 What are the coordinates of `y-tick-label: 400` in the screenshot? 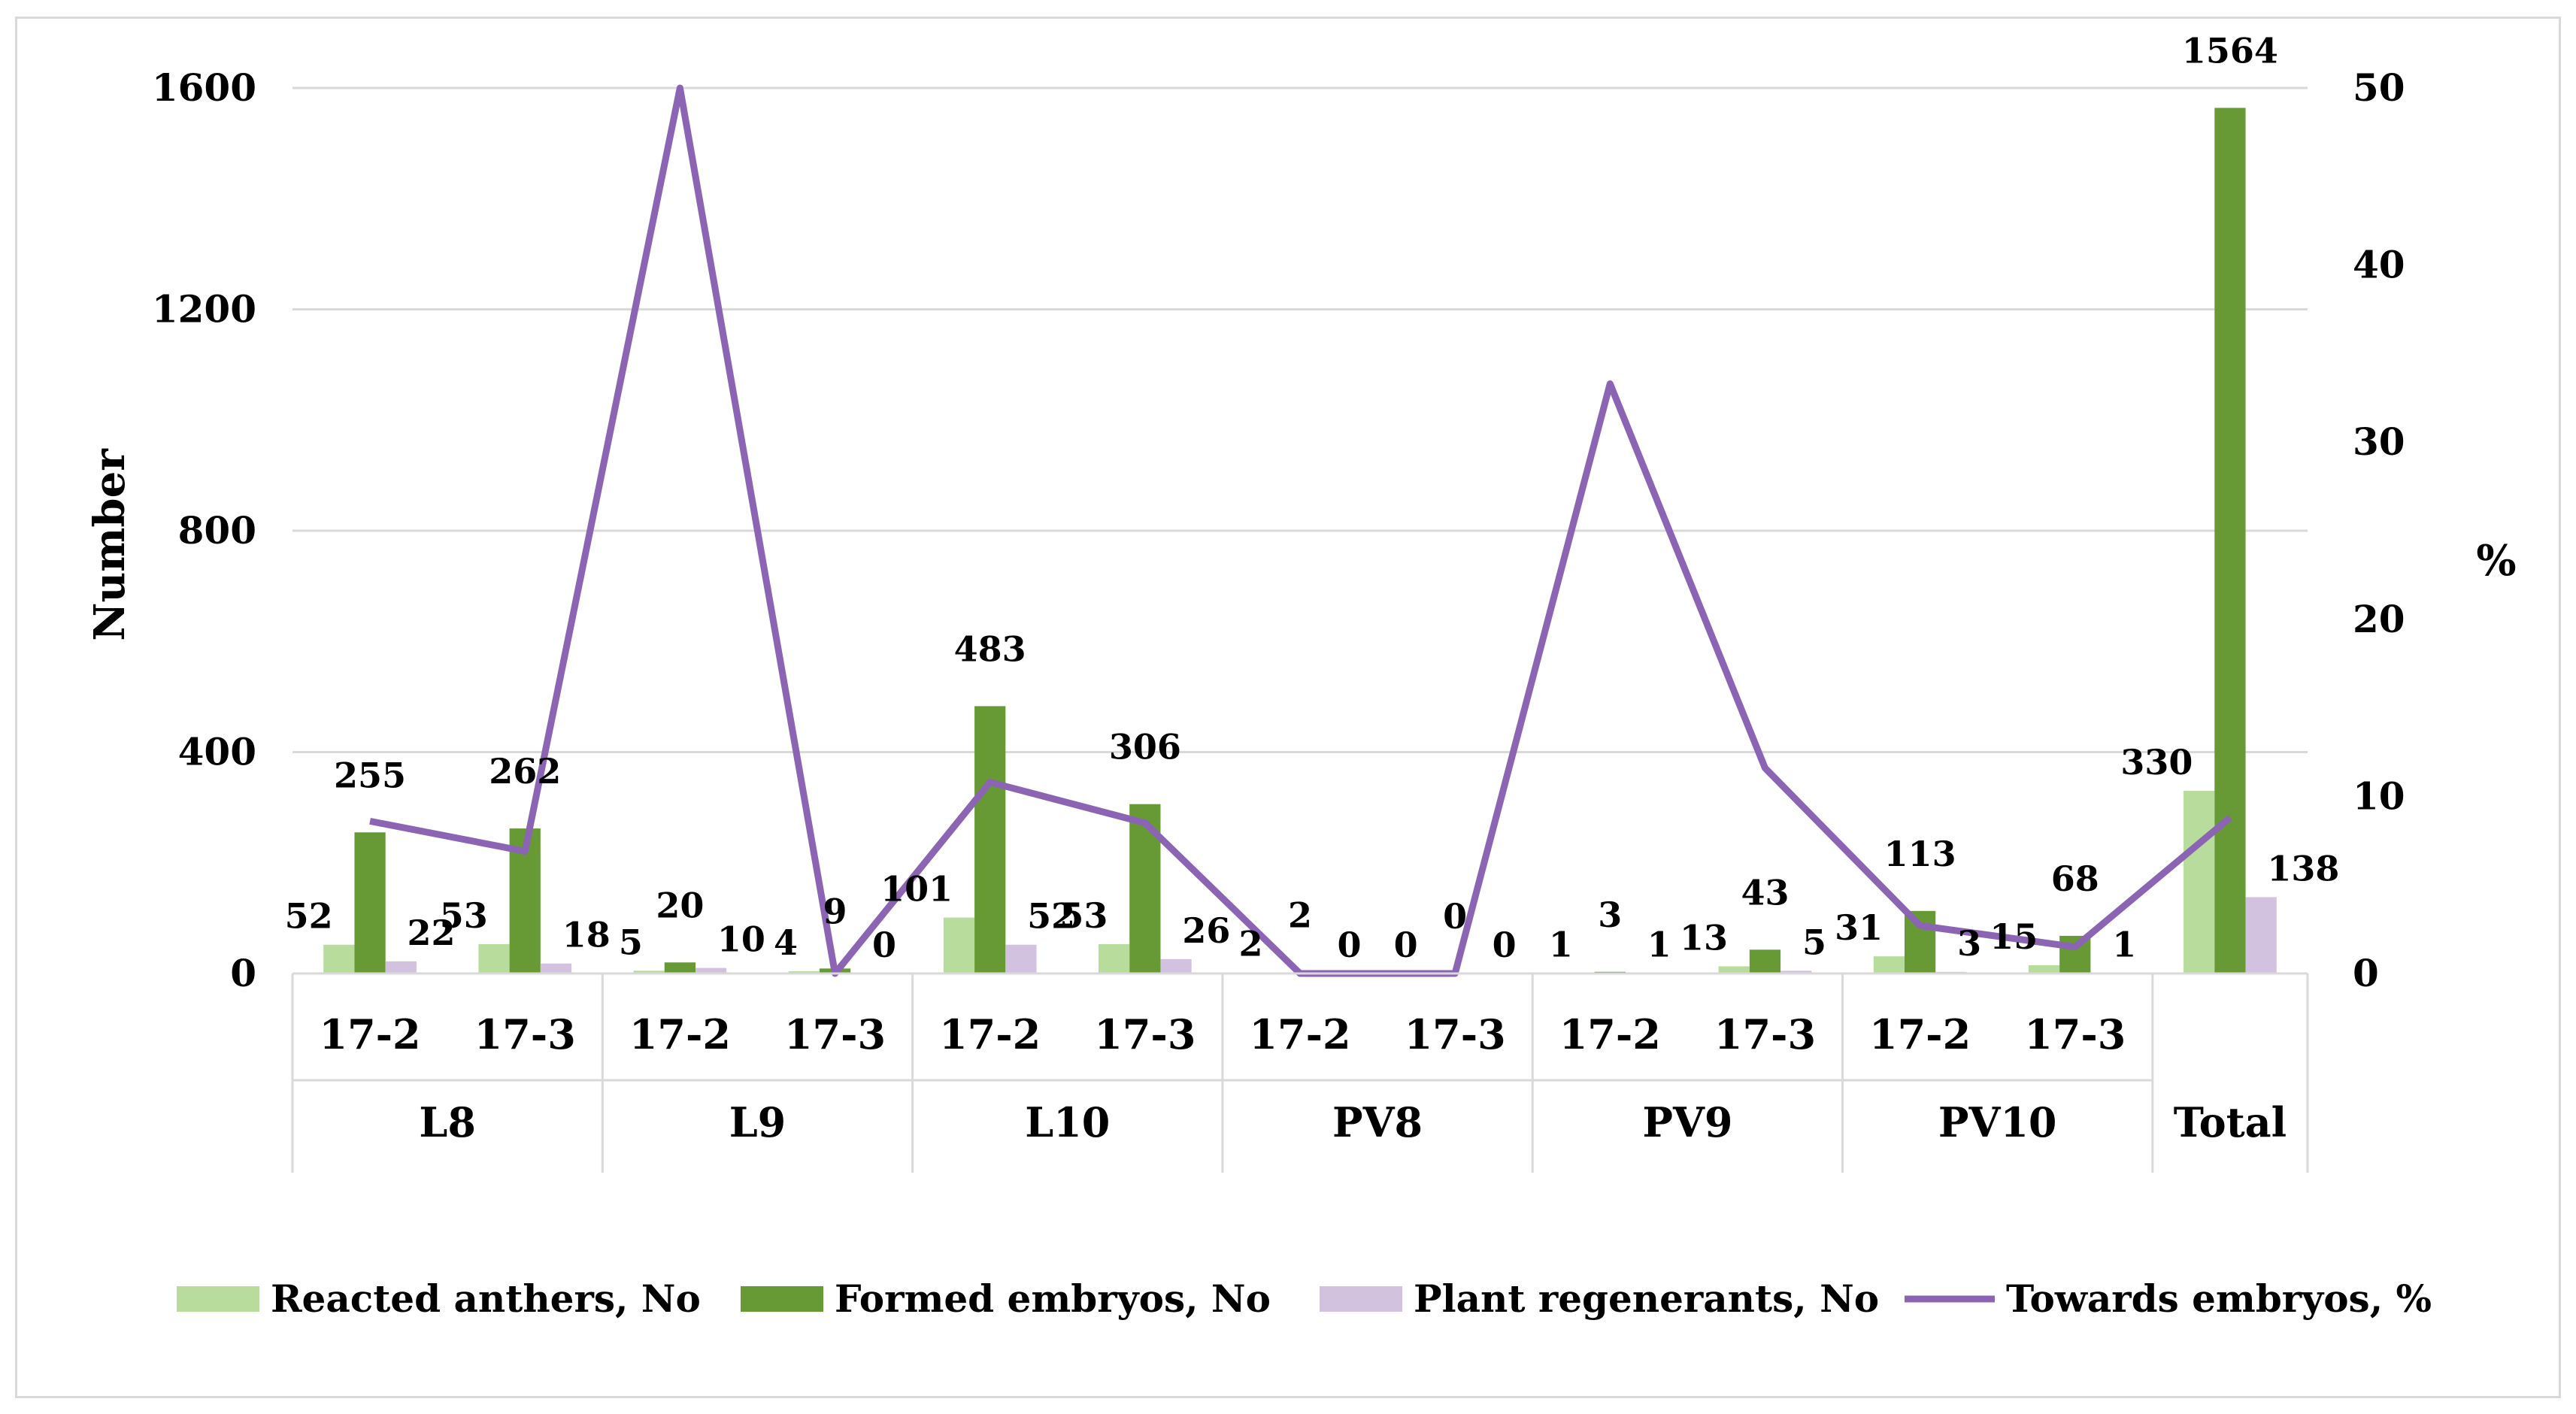 It's located at (217, 752).